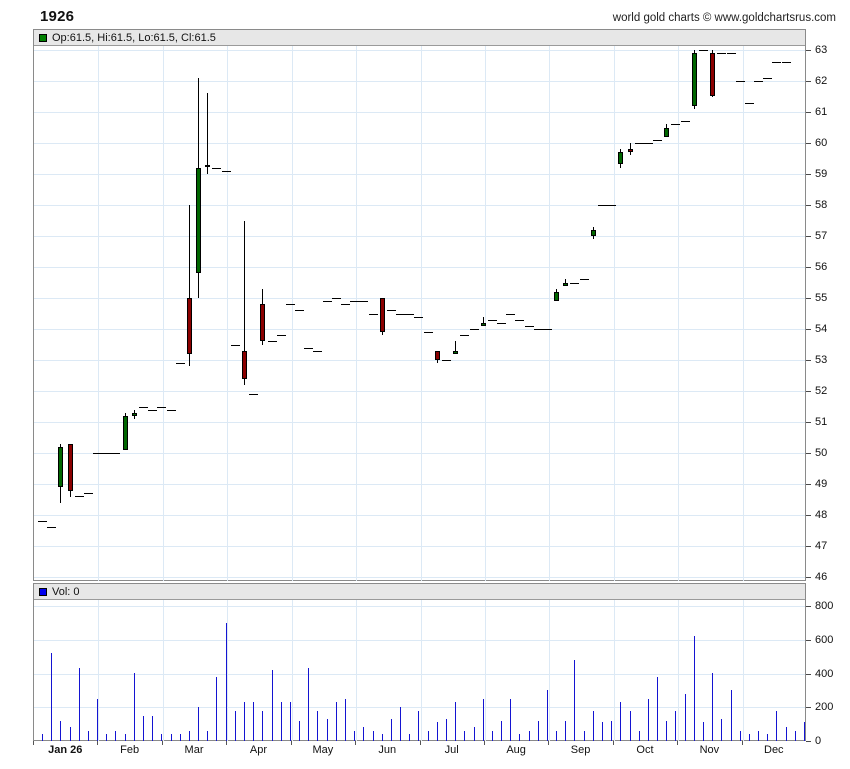  I want to click on price-legend-bar: Op:61.5, Hi:61.5, Lo:61.5, Cl:61.5, so click(419, 38).